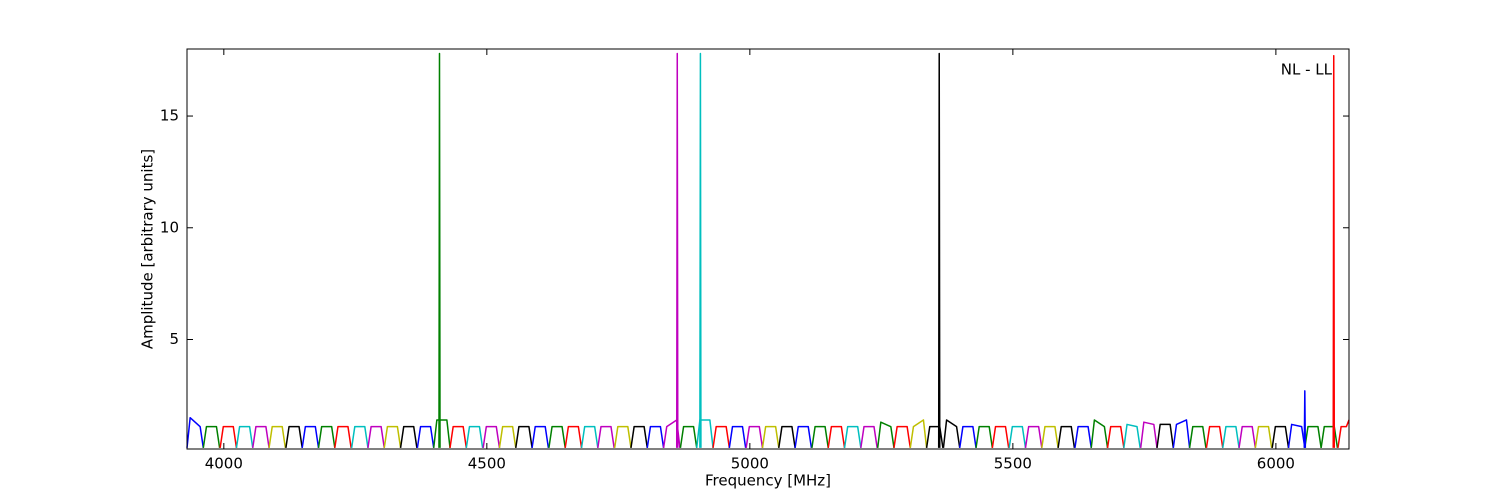 Image resolution: width=1500 pixels, height=500 pixels. What do you see at coordinates (1013, 464) in the screenshot?
I see `x-tick-label: 5500` at bounding box center [1013, 464].